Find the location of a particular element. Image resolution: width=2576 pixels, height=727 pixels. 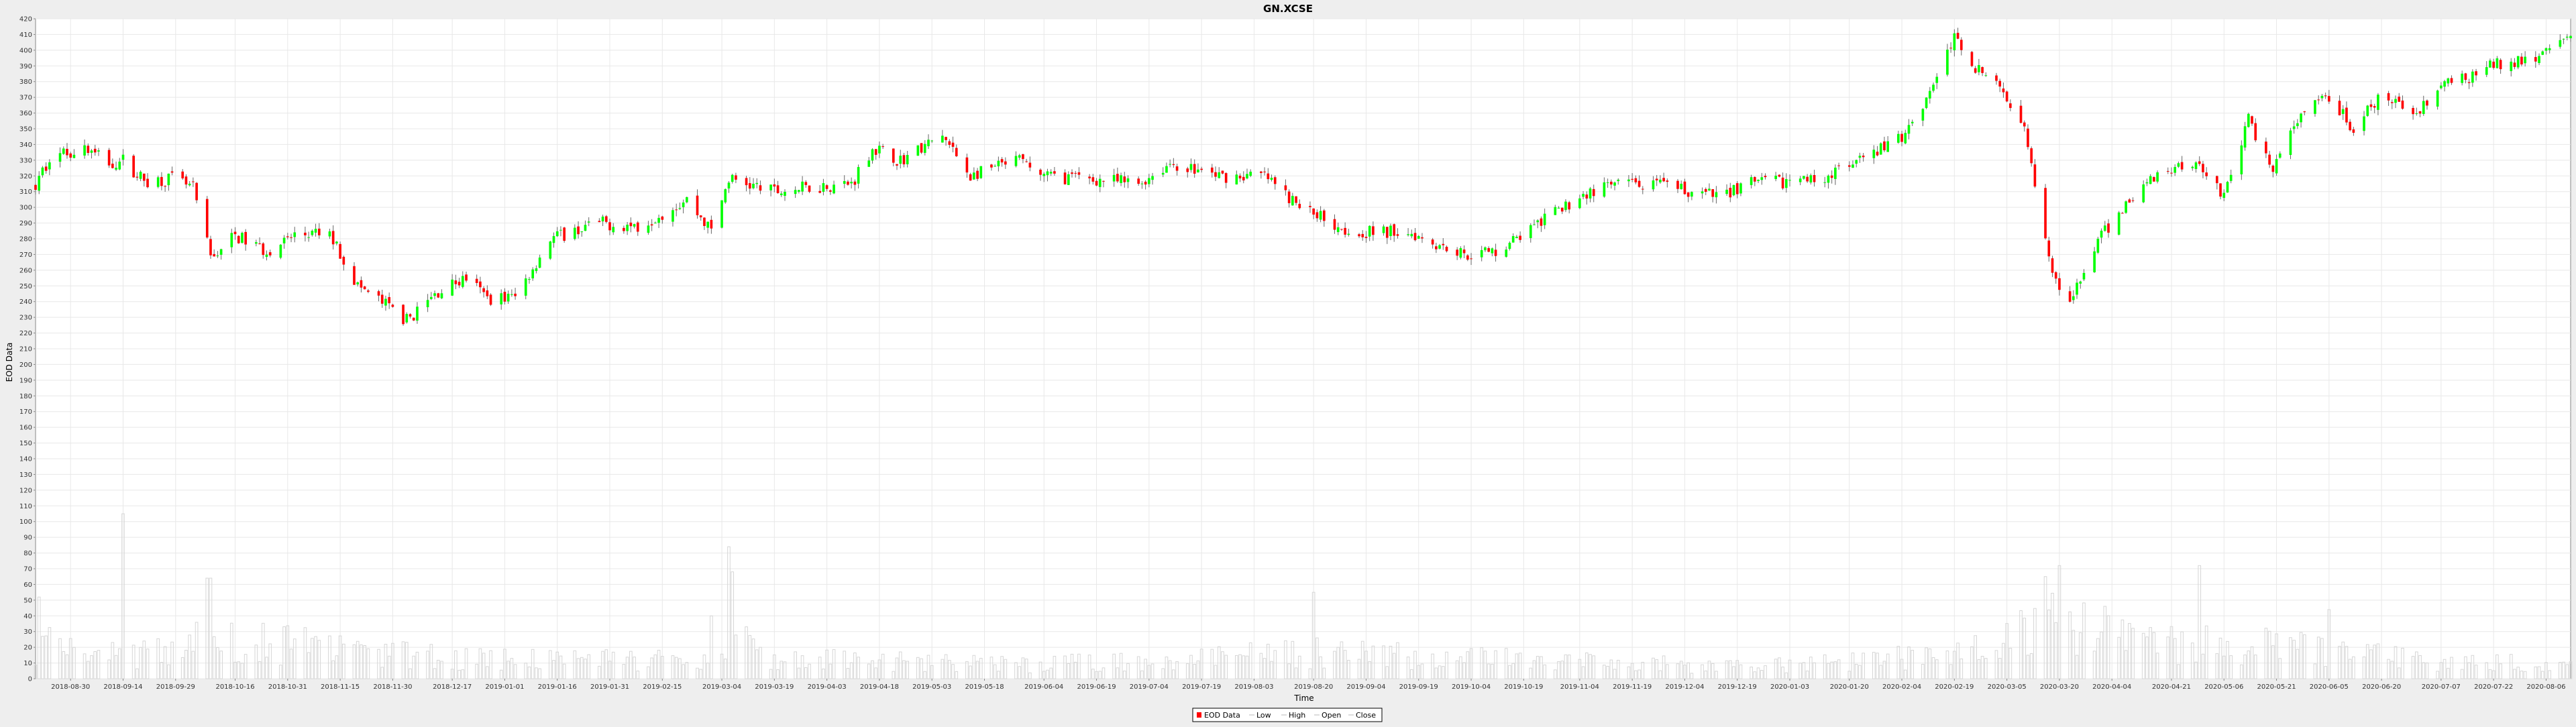

x-tick-label: 2018-08-30 is located at coordinates (70, 687).